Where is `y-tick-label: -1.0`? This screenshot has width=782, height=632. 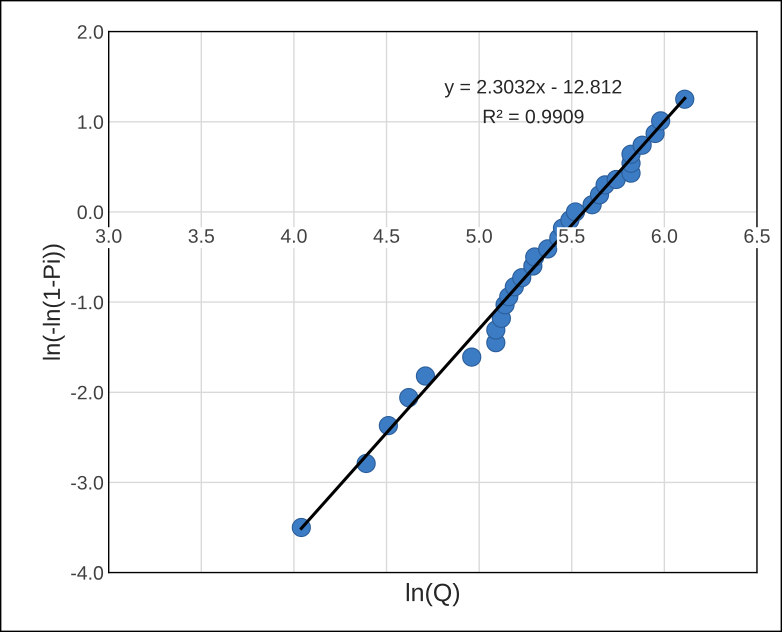
y-tick-label: -1.0 is located at coordinates (87, 303).